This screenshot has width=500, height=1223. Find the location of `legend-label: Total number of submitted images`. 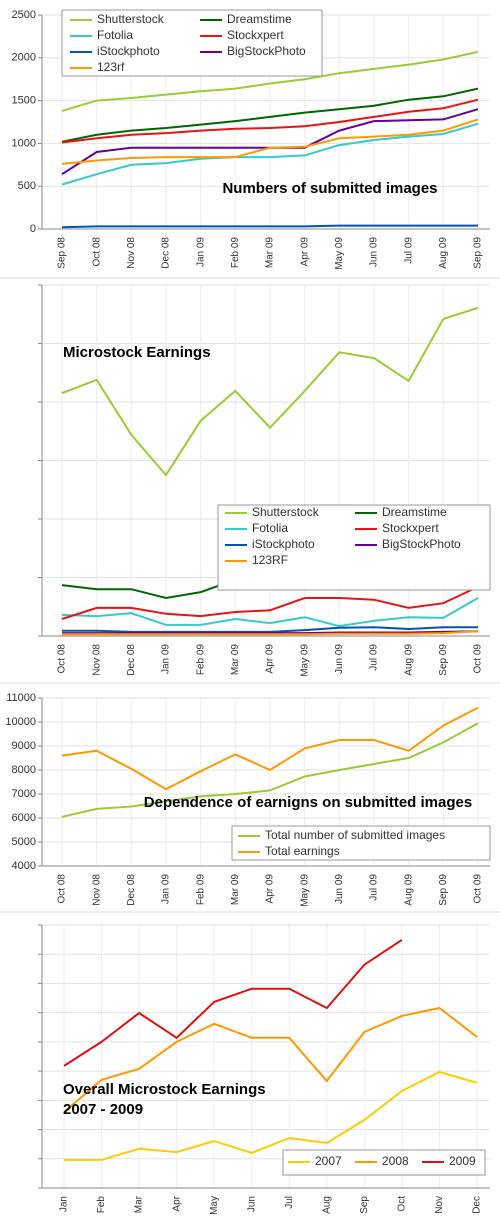

legend-label: Total number of submitted images is located at coordinates (355, 835).